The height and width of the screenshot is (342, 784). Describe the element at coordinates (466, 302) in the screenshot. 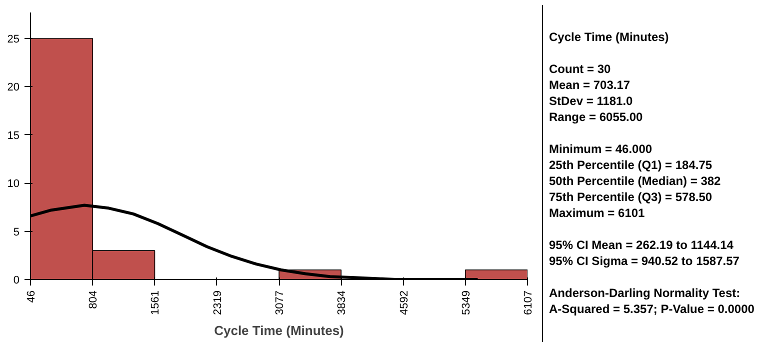

I see `x-tick-label: 5349` at that location.